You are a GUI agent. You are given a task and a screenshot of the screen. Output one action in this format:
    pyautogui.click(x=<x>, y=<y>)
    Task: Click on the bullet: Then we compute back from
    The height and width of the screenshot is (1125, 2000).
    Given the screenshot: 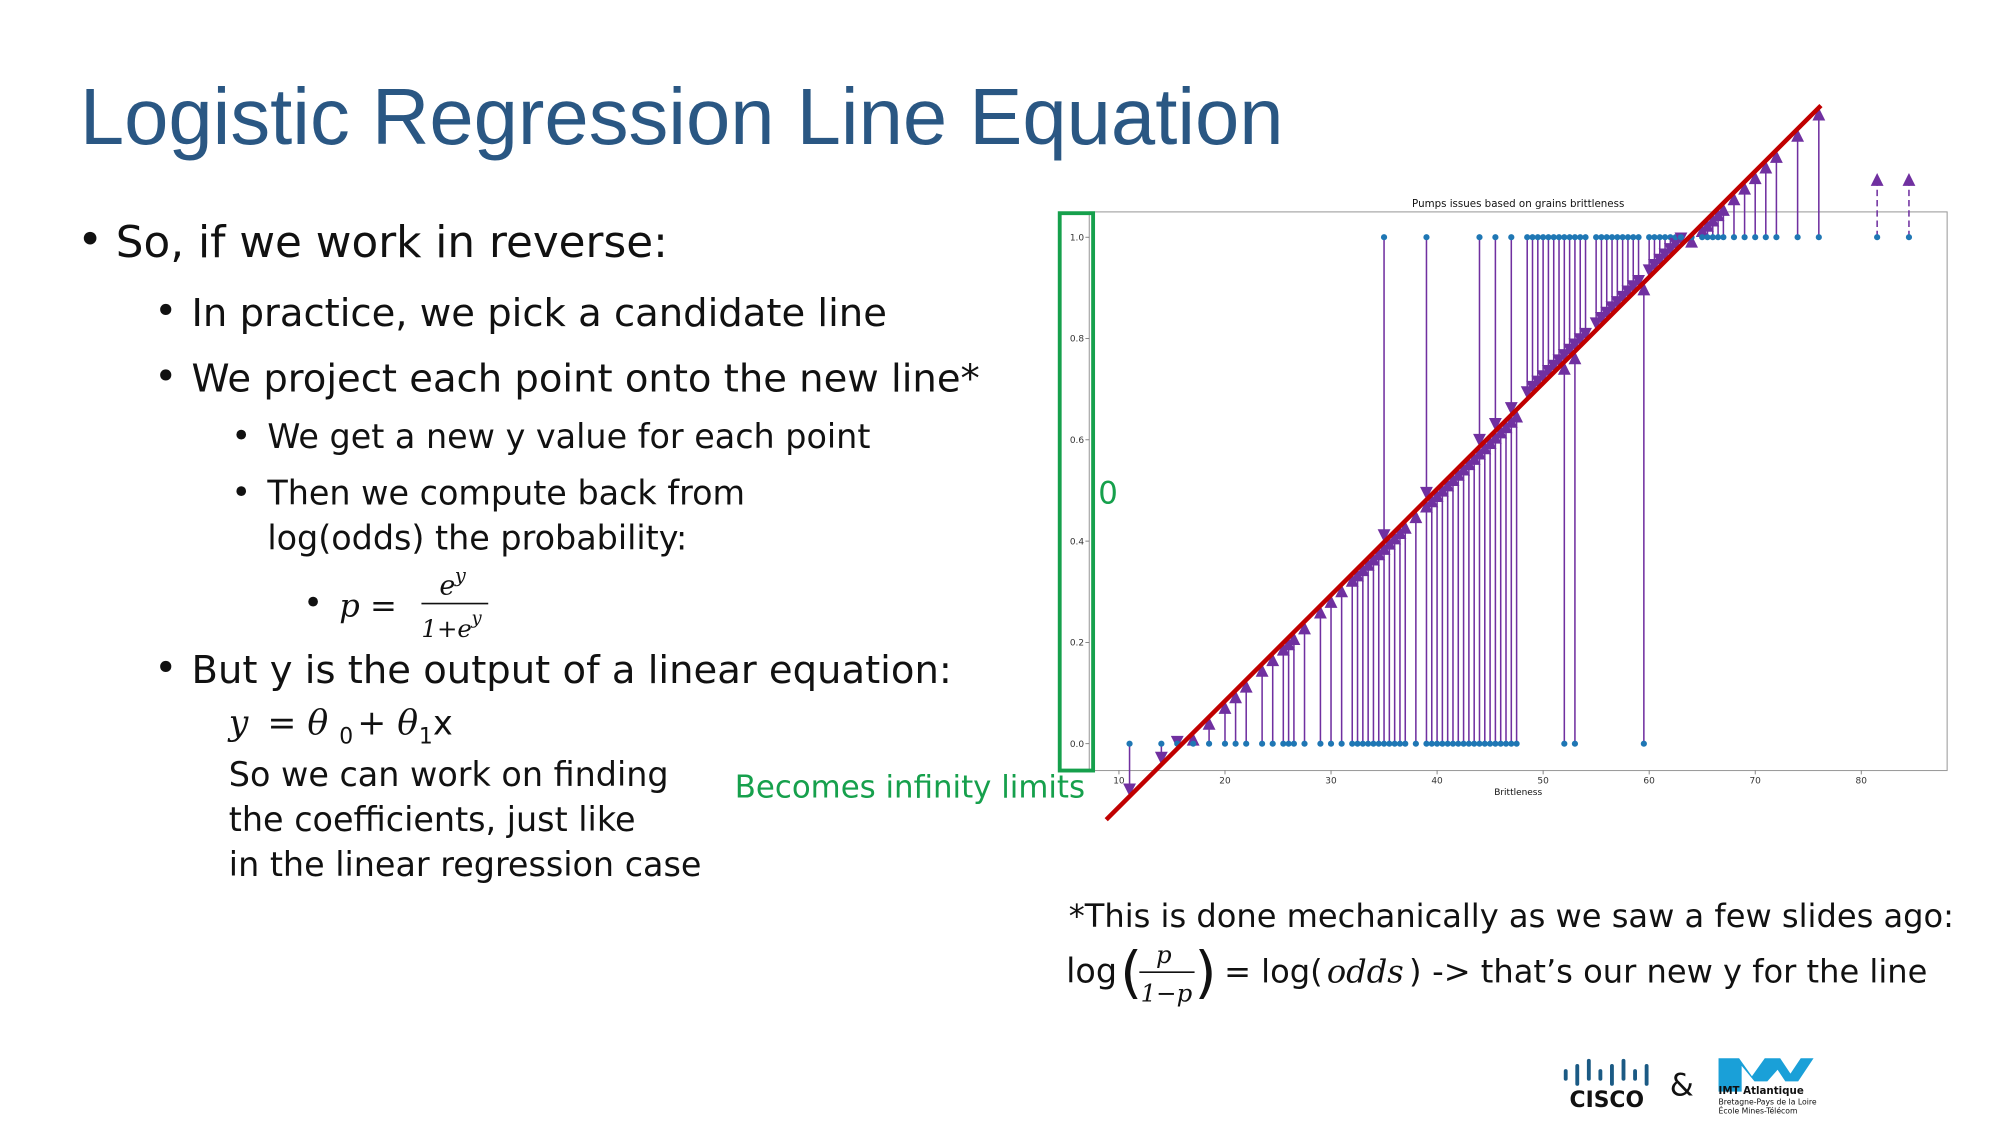 What is the action you would take?
    pyautogui.click(x=505, y=493)
    